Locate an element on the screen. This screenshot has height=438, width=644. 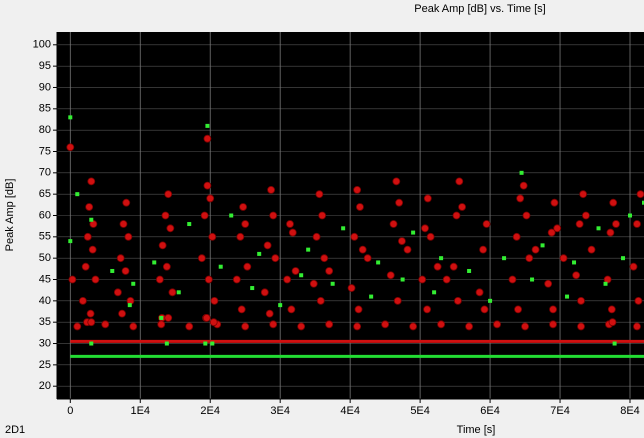
chart-title: Peak Amp [dB] vs. Time [s] is located at coordinates (479, 9).